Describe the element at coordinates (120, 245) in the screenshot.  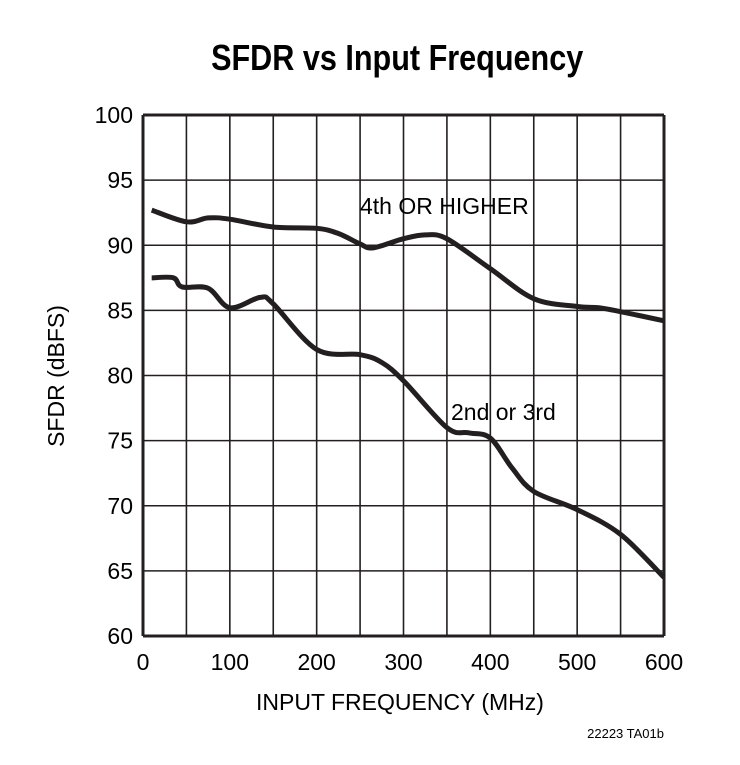
I see `y-tick-label: 90` at that location.